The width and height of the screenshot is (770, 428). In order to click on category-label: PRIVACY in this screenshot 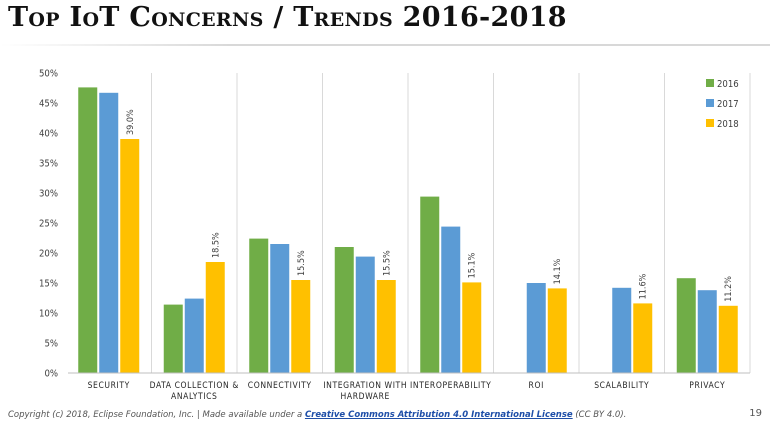, I will do `click(707, 386)`.